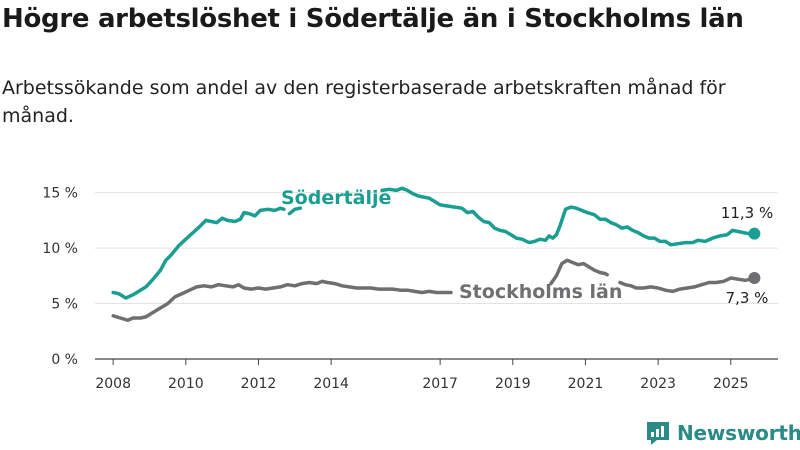 The image size is (800, 450). Describe the element at coordinates (586, 384) in the screenshot. I see `x-tick-label: 2021` at that location.